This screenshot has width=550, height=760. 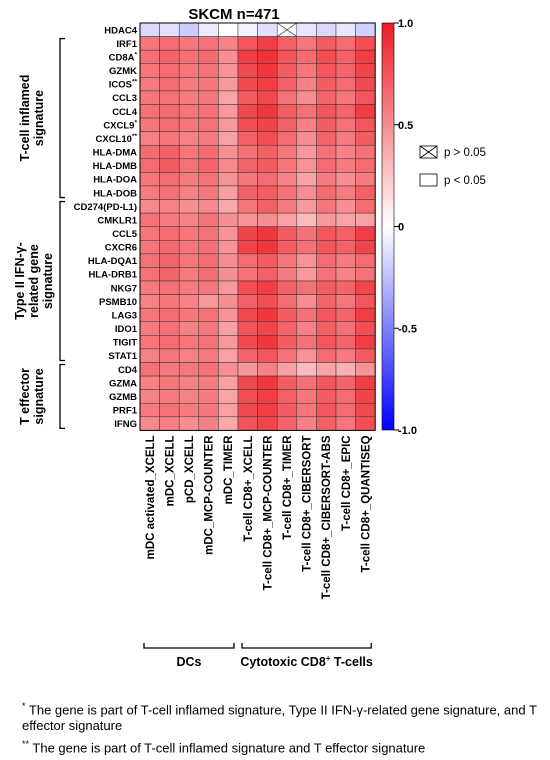 What do you see at coordinates (112, 275) in the screenshot?
I see `row-label: HLA-DRB1` at bounding box center [112, 275].